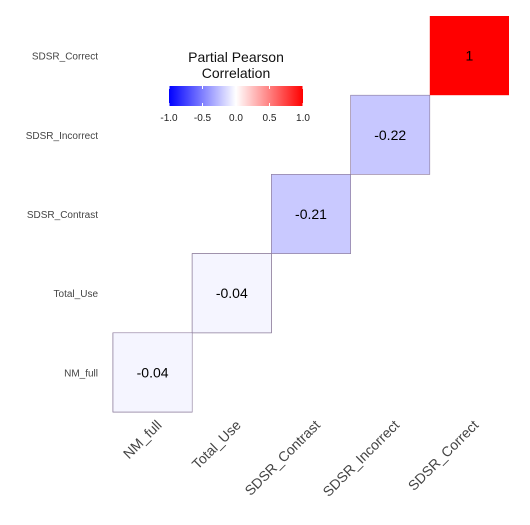 The image size is (530, 525). I want to click on heatmap-cell-SDSR_Correct-SDSR_Contrast, so click(311, 214).